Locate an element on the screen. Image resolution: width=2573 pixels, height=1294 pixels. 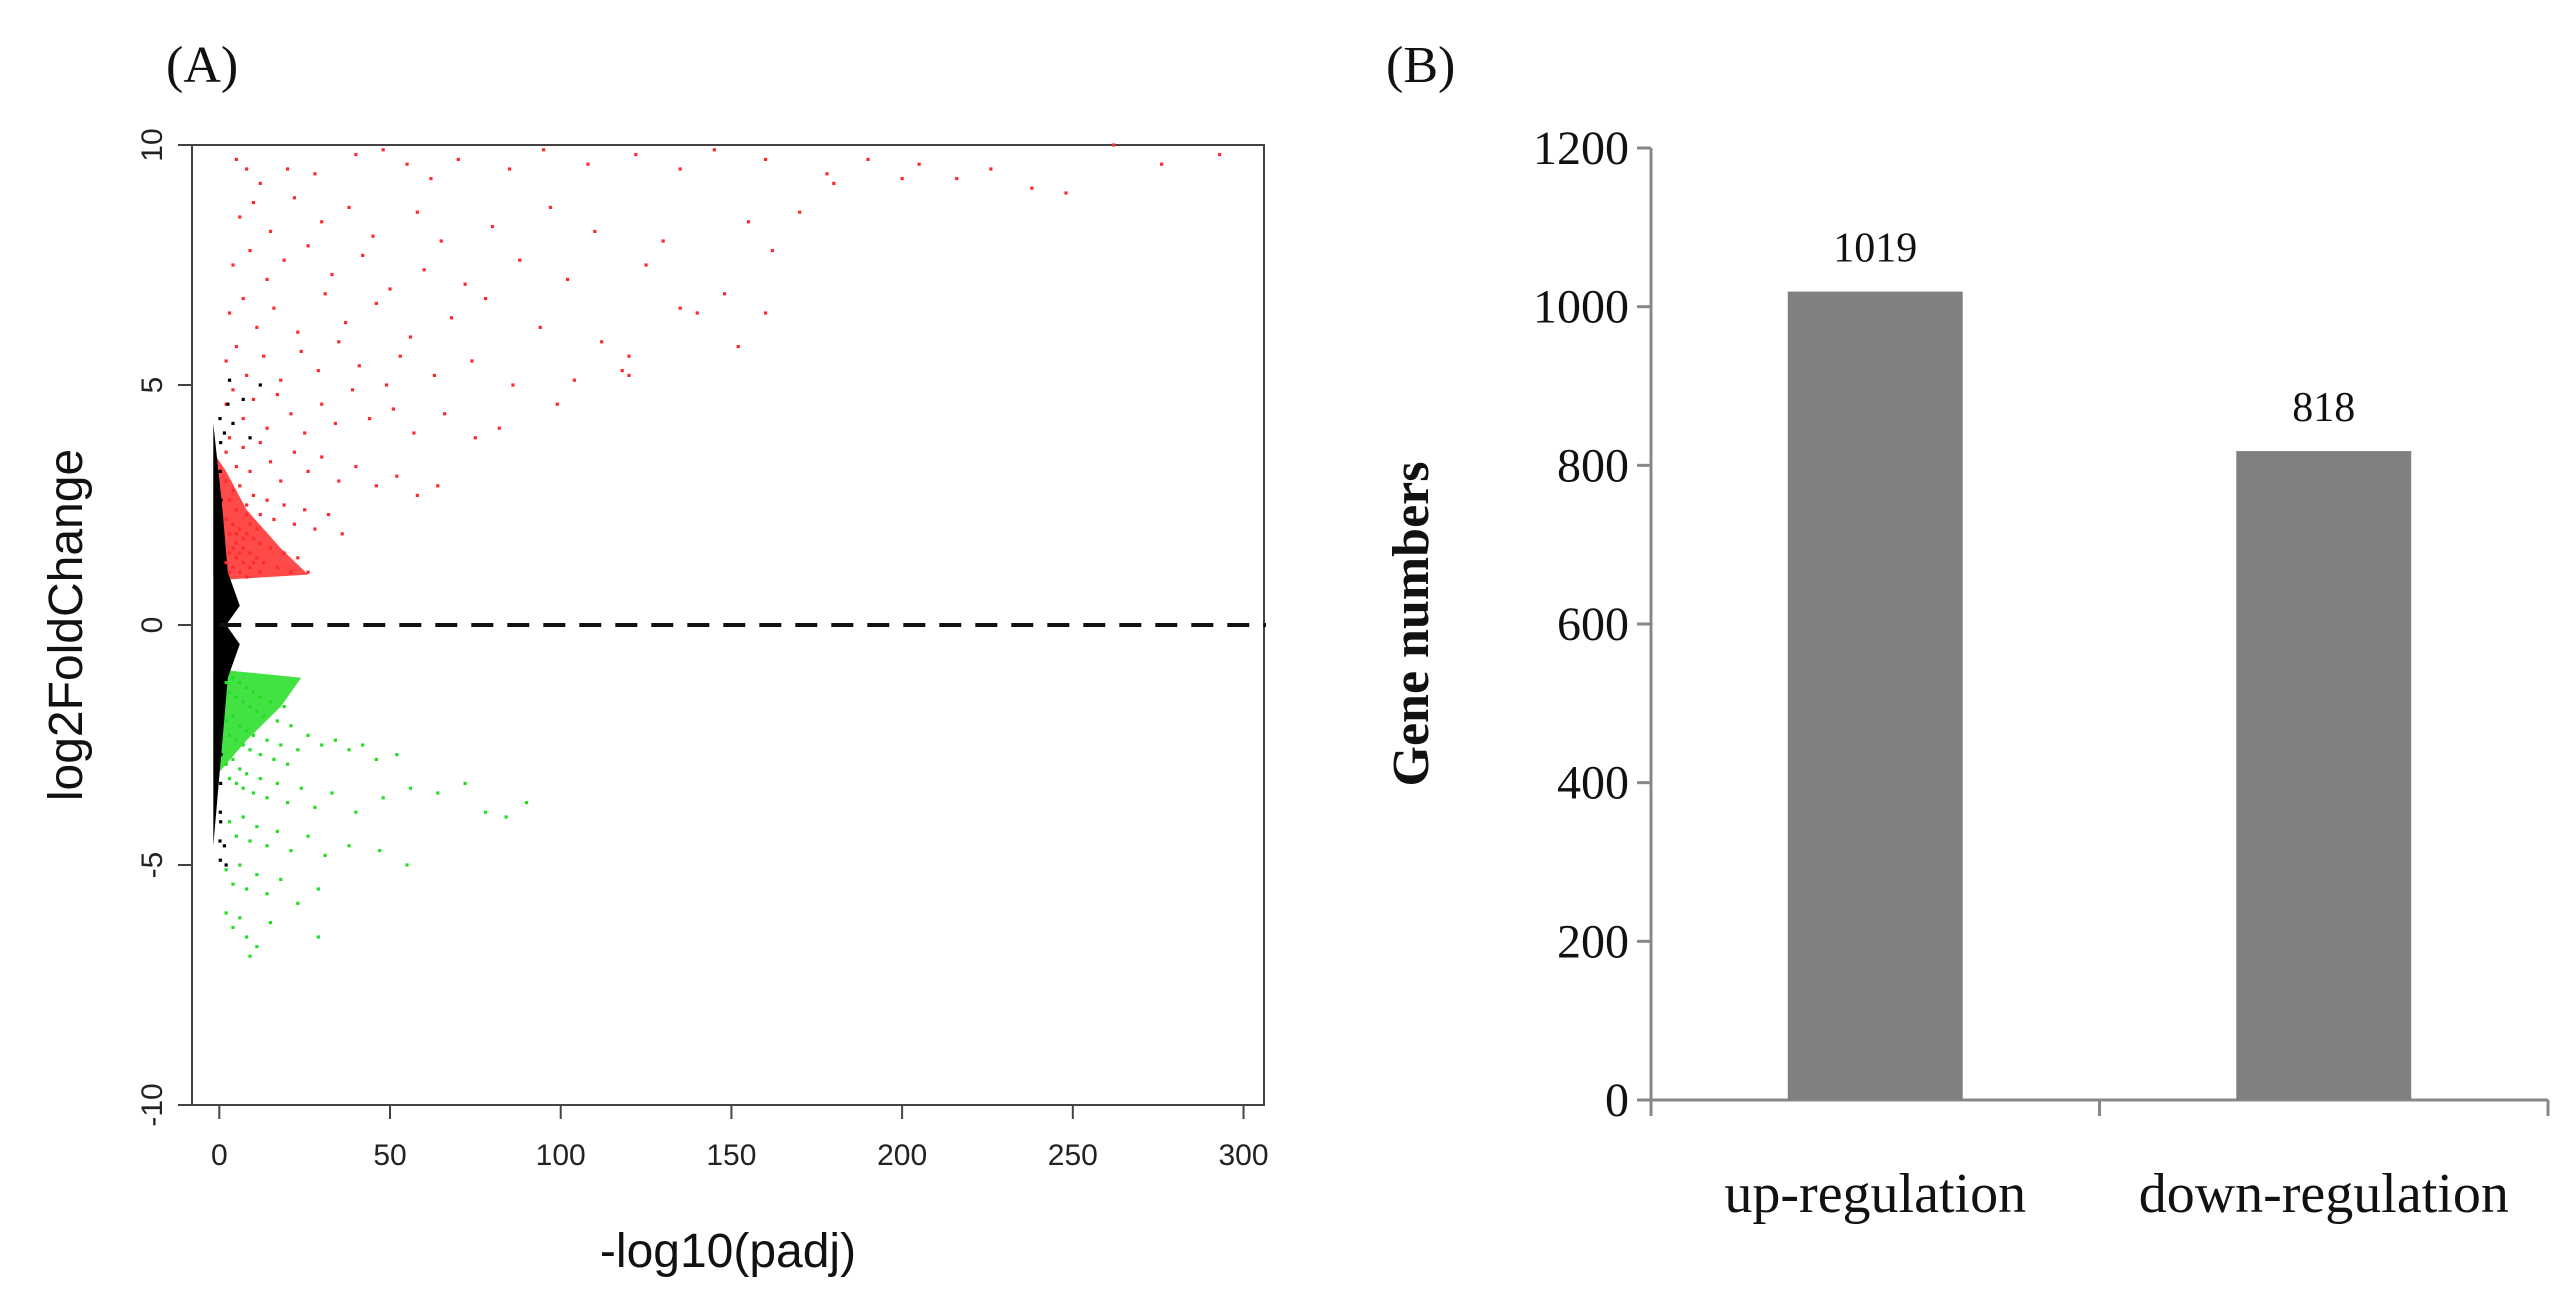
y-tick-label: -5 is located at coordinates (152, 865).